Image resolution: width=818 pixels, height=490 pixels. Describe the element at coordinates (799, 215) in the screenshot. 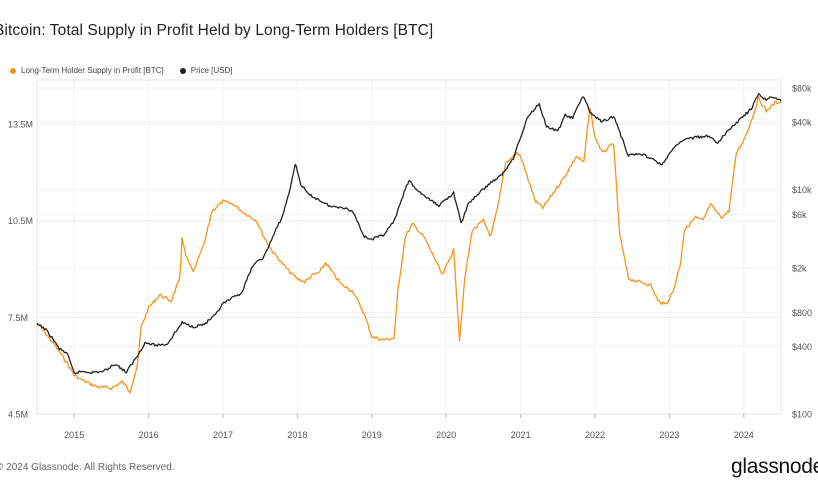

I see `y-right-tick-label: $6k` at that location.